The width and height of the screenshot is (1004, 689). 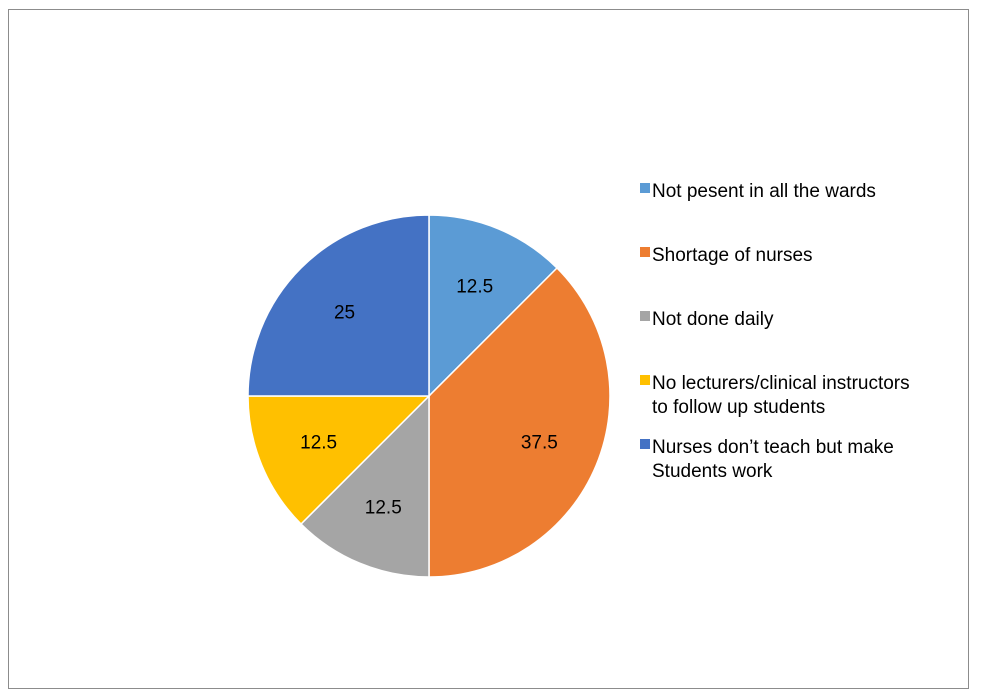 What do you see at coordinates (713, 319) in the screenshot?
I see `legend-label-line: Not done daily` at bounding box center [713, 319].